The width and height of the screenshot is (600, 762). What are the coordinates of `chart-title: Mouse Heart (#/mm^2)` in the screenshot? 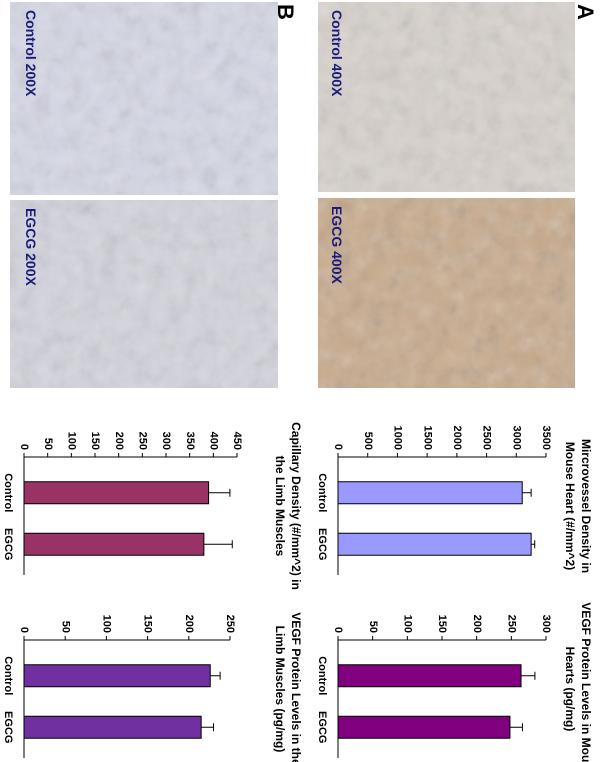 It's located at (570, 506).